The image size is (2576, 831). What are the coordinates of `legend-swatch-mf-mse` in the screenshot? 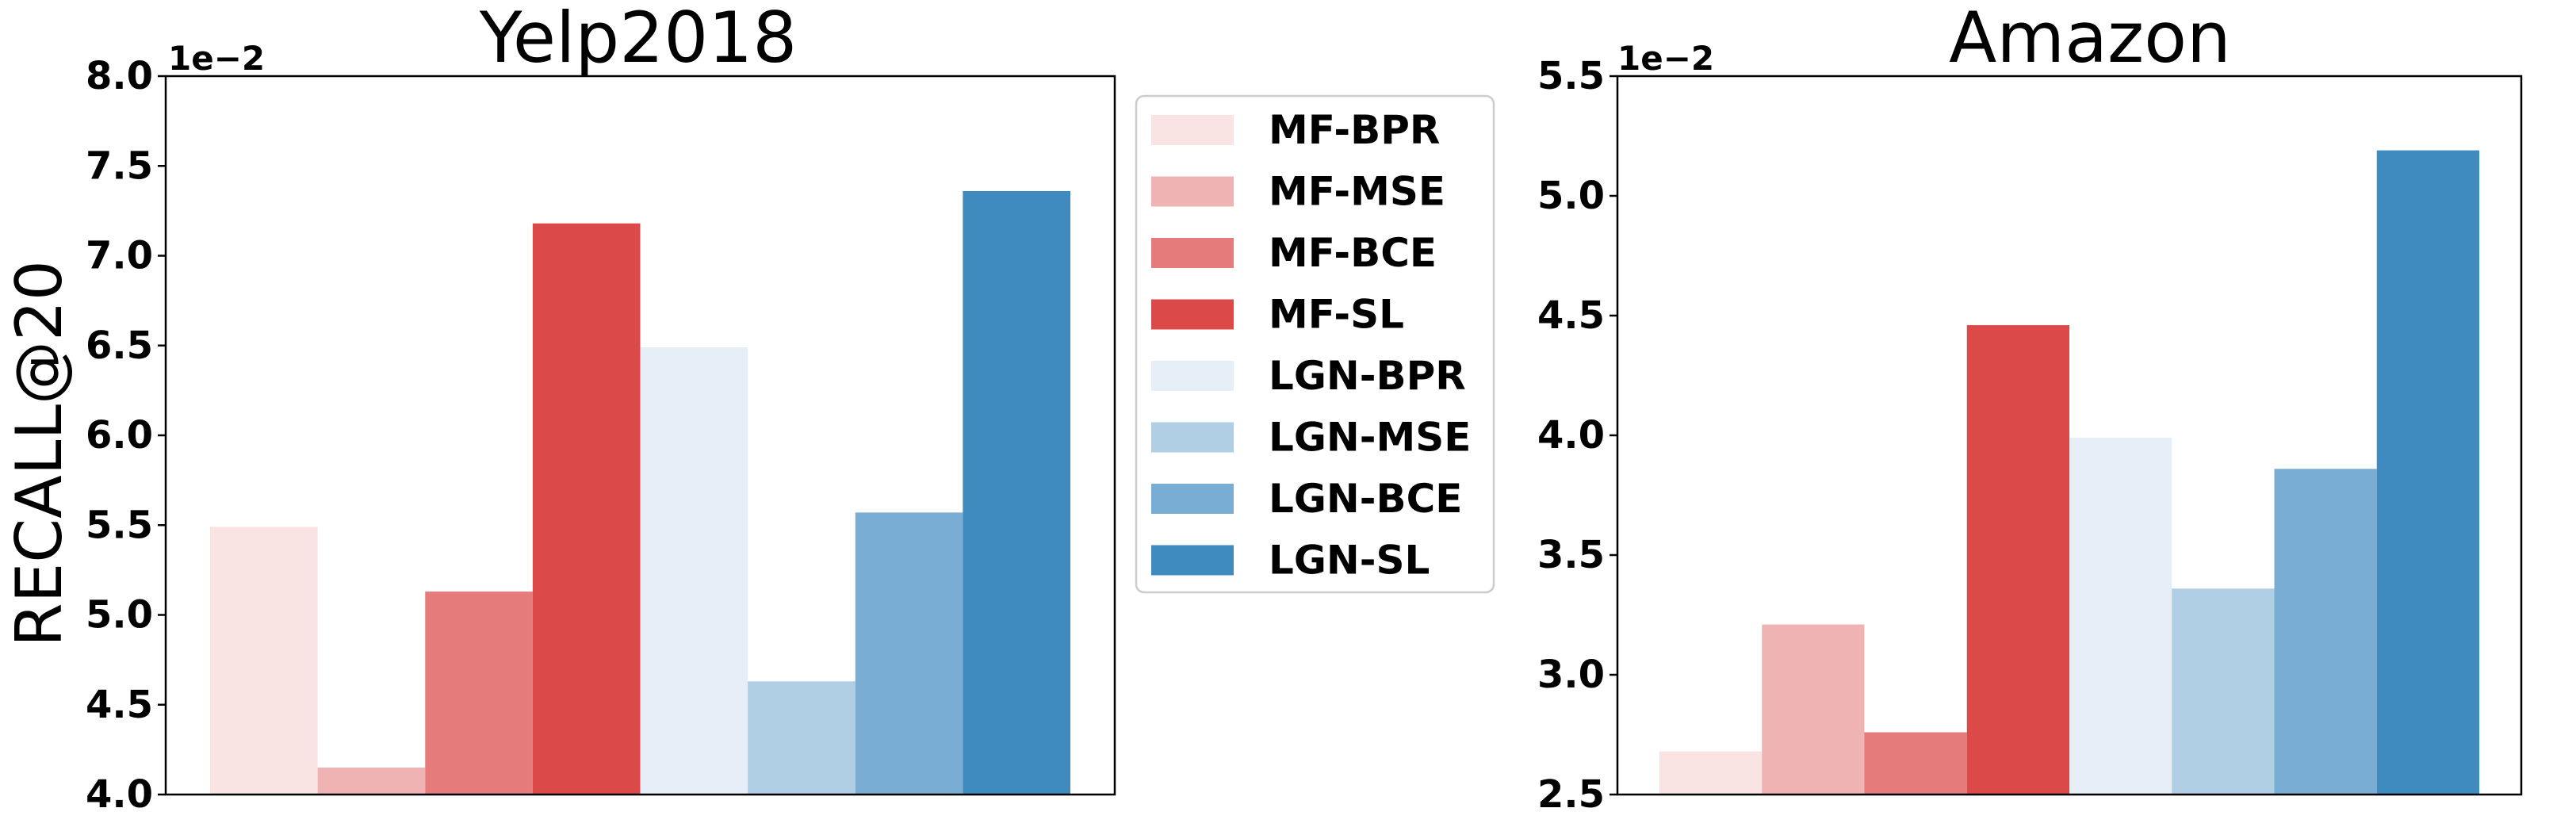 It's located at (1192, 191).